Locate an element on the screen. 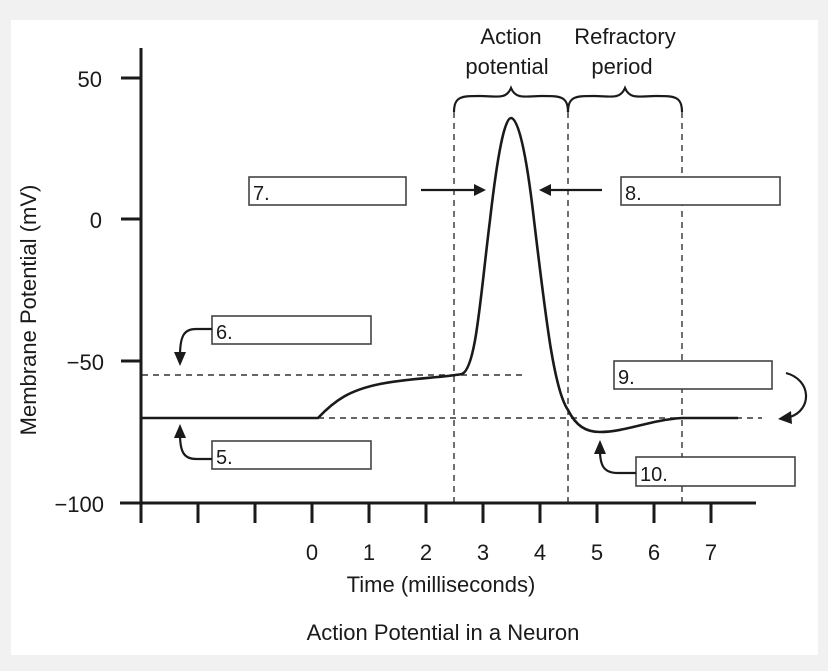 The width and height of the screenshot is (828, 671). svg-text: 6. is located at coordinates (224, 333).